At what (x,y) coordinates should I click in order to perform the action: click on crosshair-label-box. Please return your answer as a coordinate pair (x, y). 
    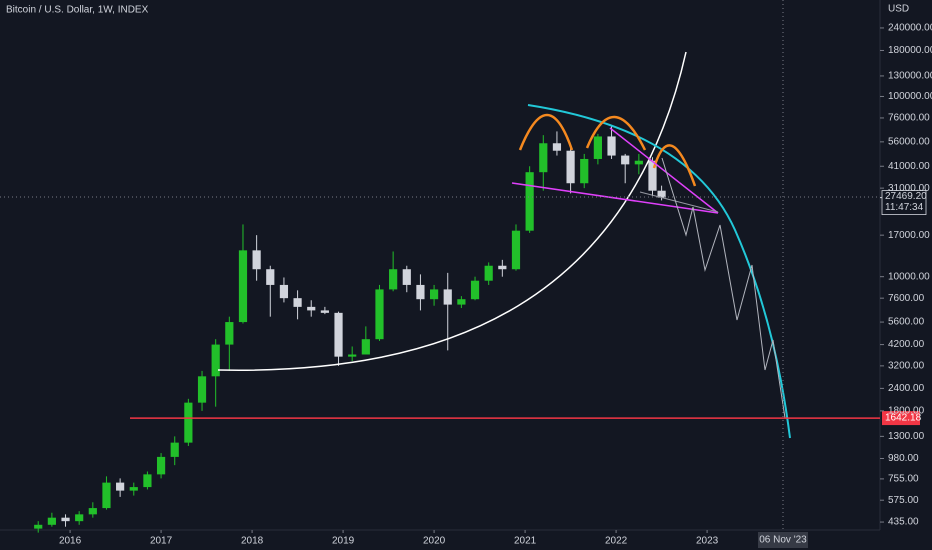
    Looking at the image, I should click on (783, 540).